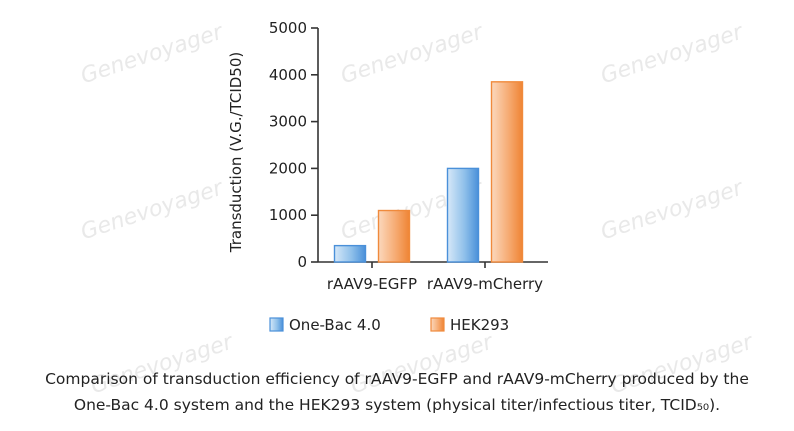 The height and width of the screenshot is (431, 794). Describe the element at coordinates (372, 284) in the screenshot. I see `x-tick-label: rAAV9-EGFP` at that location.